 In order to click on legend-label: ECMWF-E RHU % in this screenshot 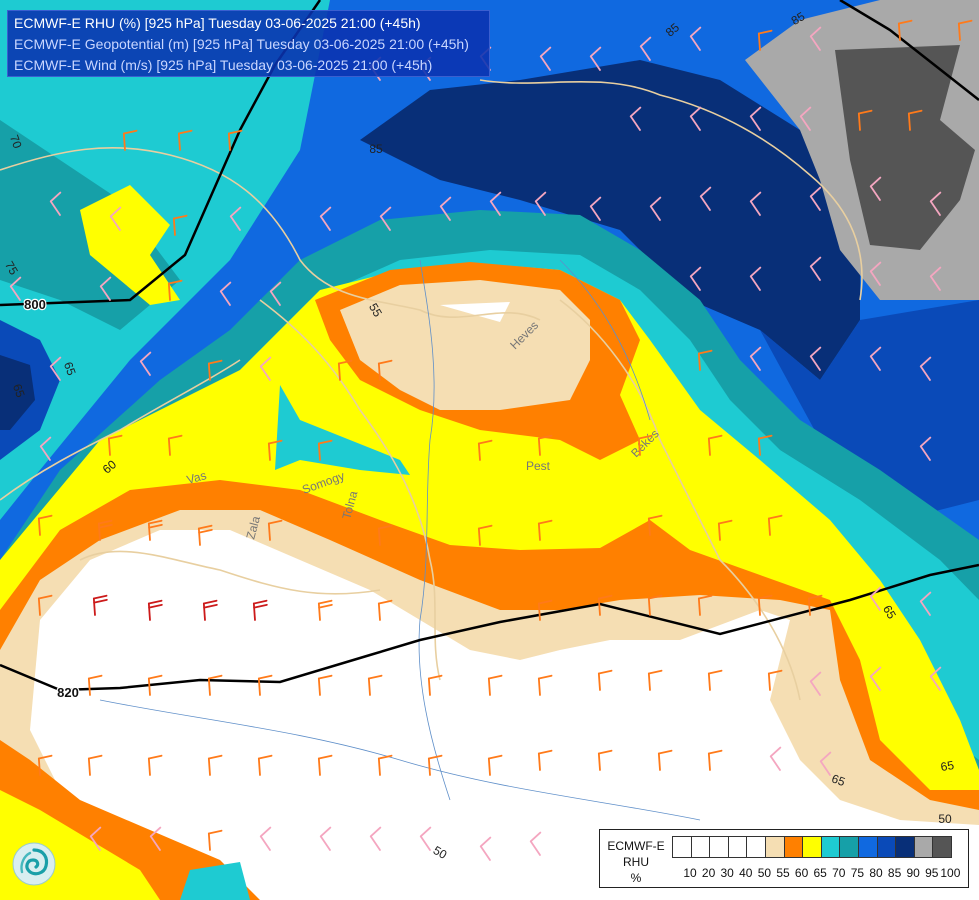, I will do `click(636, 862)`.